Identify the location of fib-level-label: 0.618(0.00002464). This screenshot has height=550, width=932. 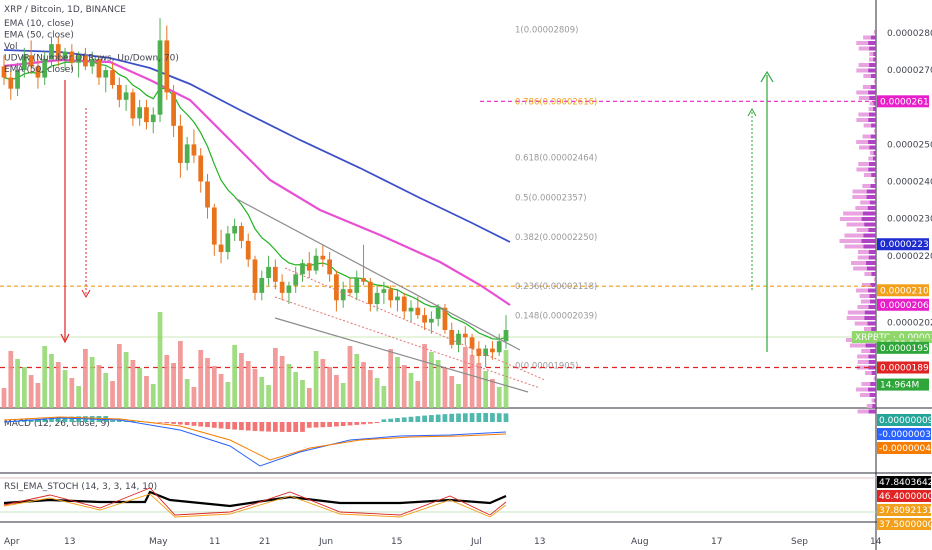
(556, 159).